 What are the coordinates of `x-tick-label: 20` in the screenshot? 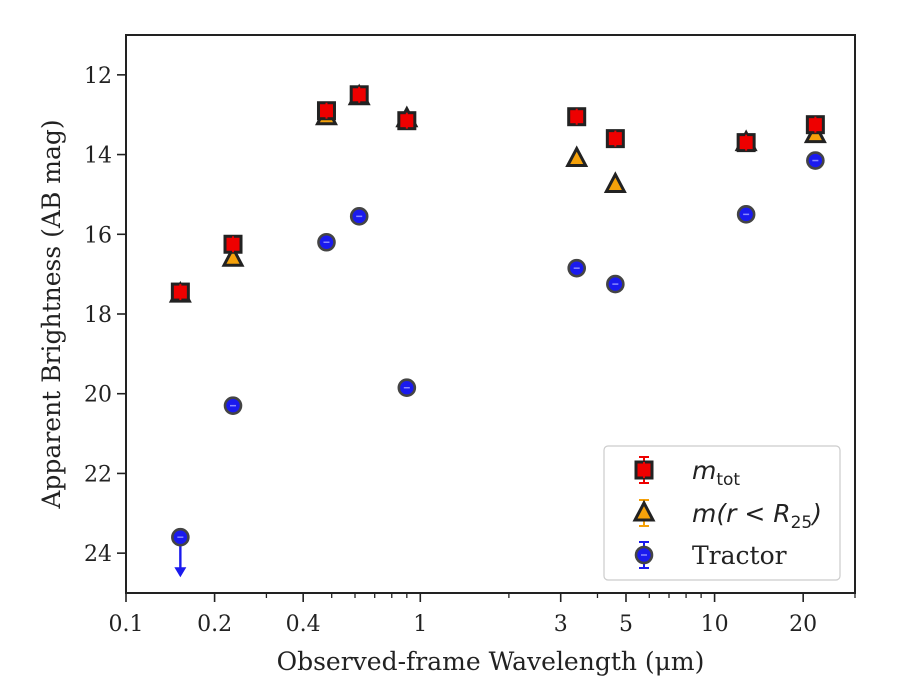 It's located at (803, 624).